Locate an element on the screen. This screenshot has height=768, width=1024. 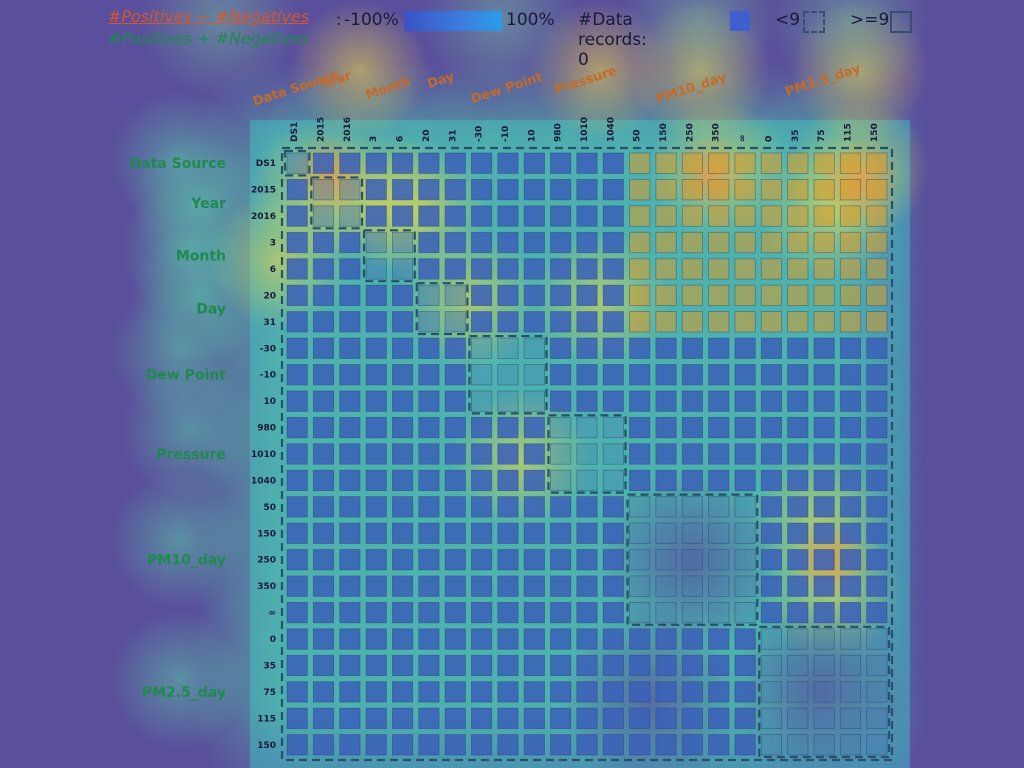
row-tick-label: 1010 is located at coordinates (263, 455).